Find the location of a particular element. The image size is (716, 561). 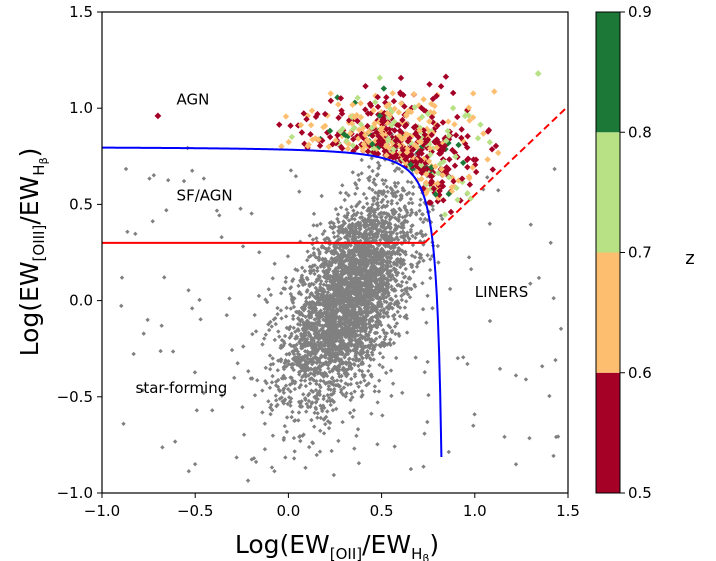

y-axis-label: Log(EW[OIII]/EWHβ) is located at coordinates (32, 252).